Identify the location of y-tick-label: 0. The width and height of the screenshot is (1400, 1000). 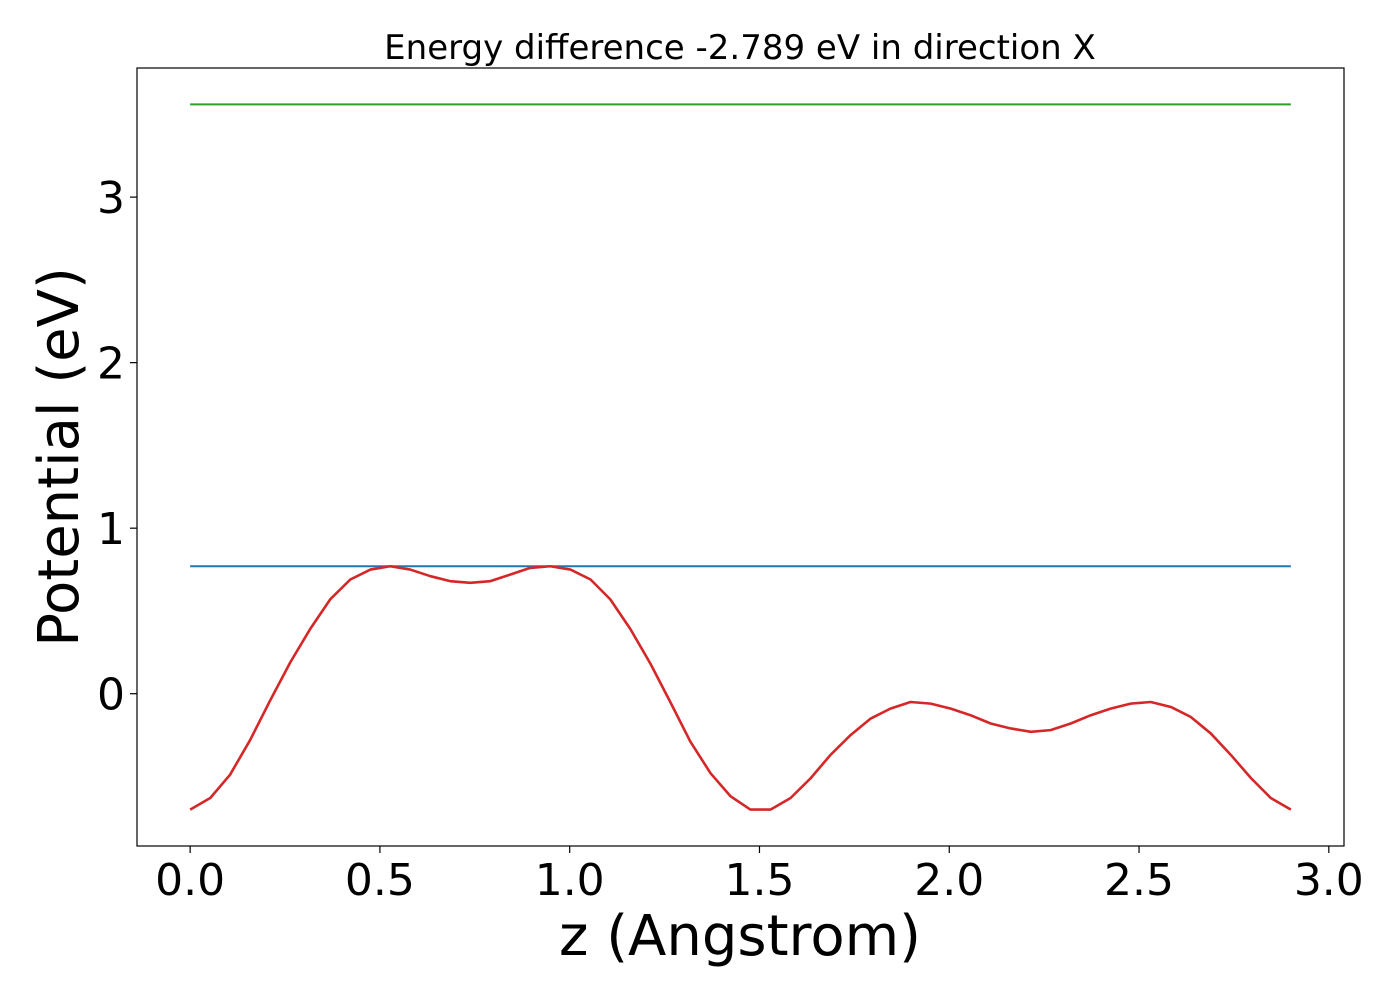
(111, 695).